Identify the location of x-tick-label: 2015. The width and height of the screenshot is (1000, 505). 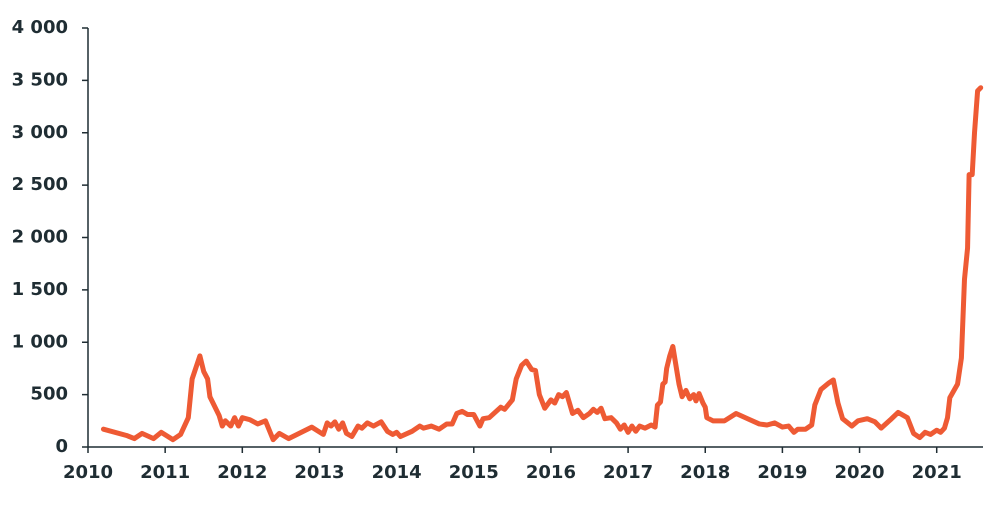
(474, 472).